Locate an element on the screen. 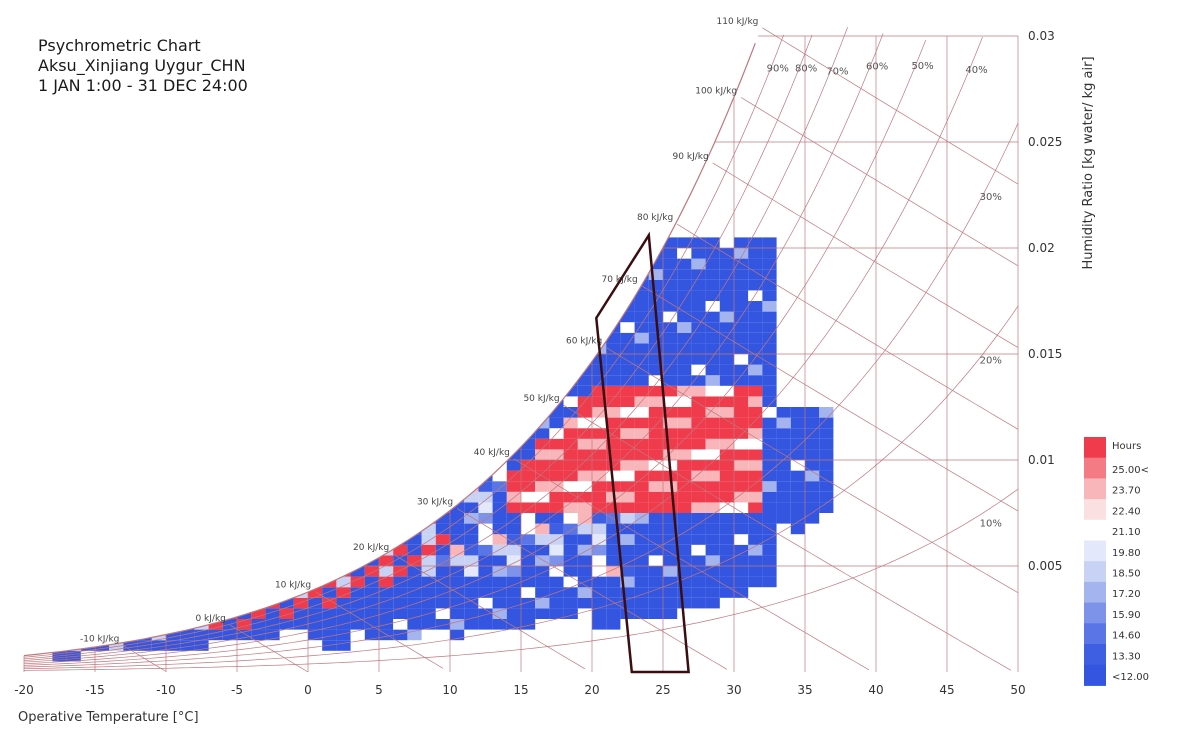  title-line-1: Psychrometric Chart is located at coordinates (119, 45).